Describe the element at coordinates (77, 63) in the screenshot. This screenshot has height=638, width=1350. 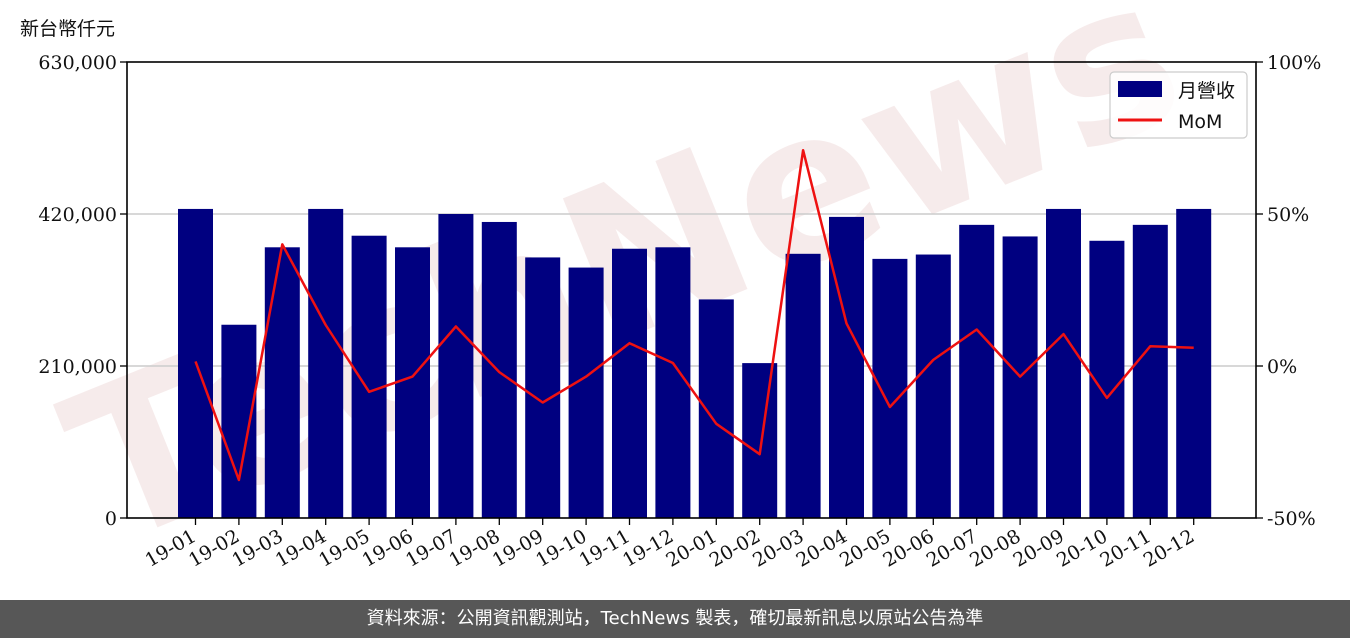
I see `left-tick-label: 630,000` at that location.